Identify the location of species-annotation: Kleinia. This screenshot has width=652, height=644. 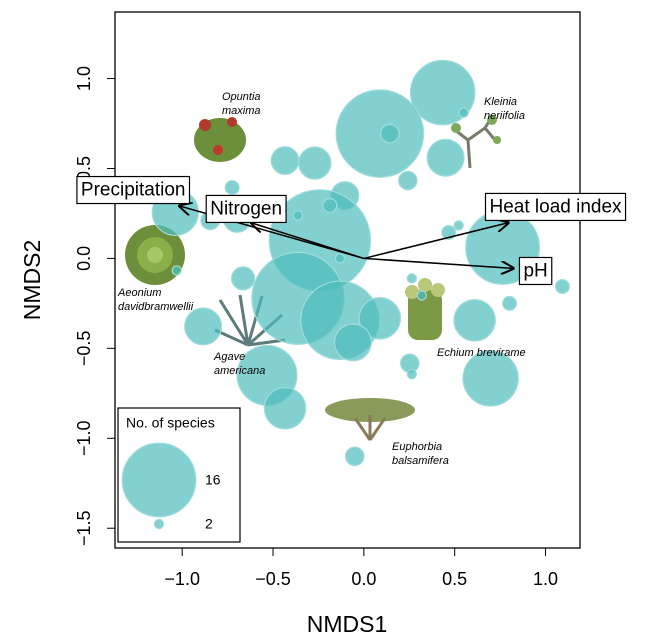
(500, 102).